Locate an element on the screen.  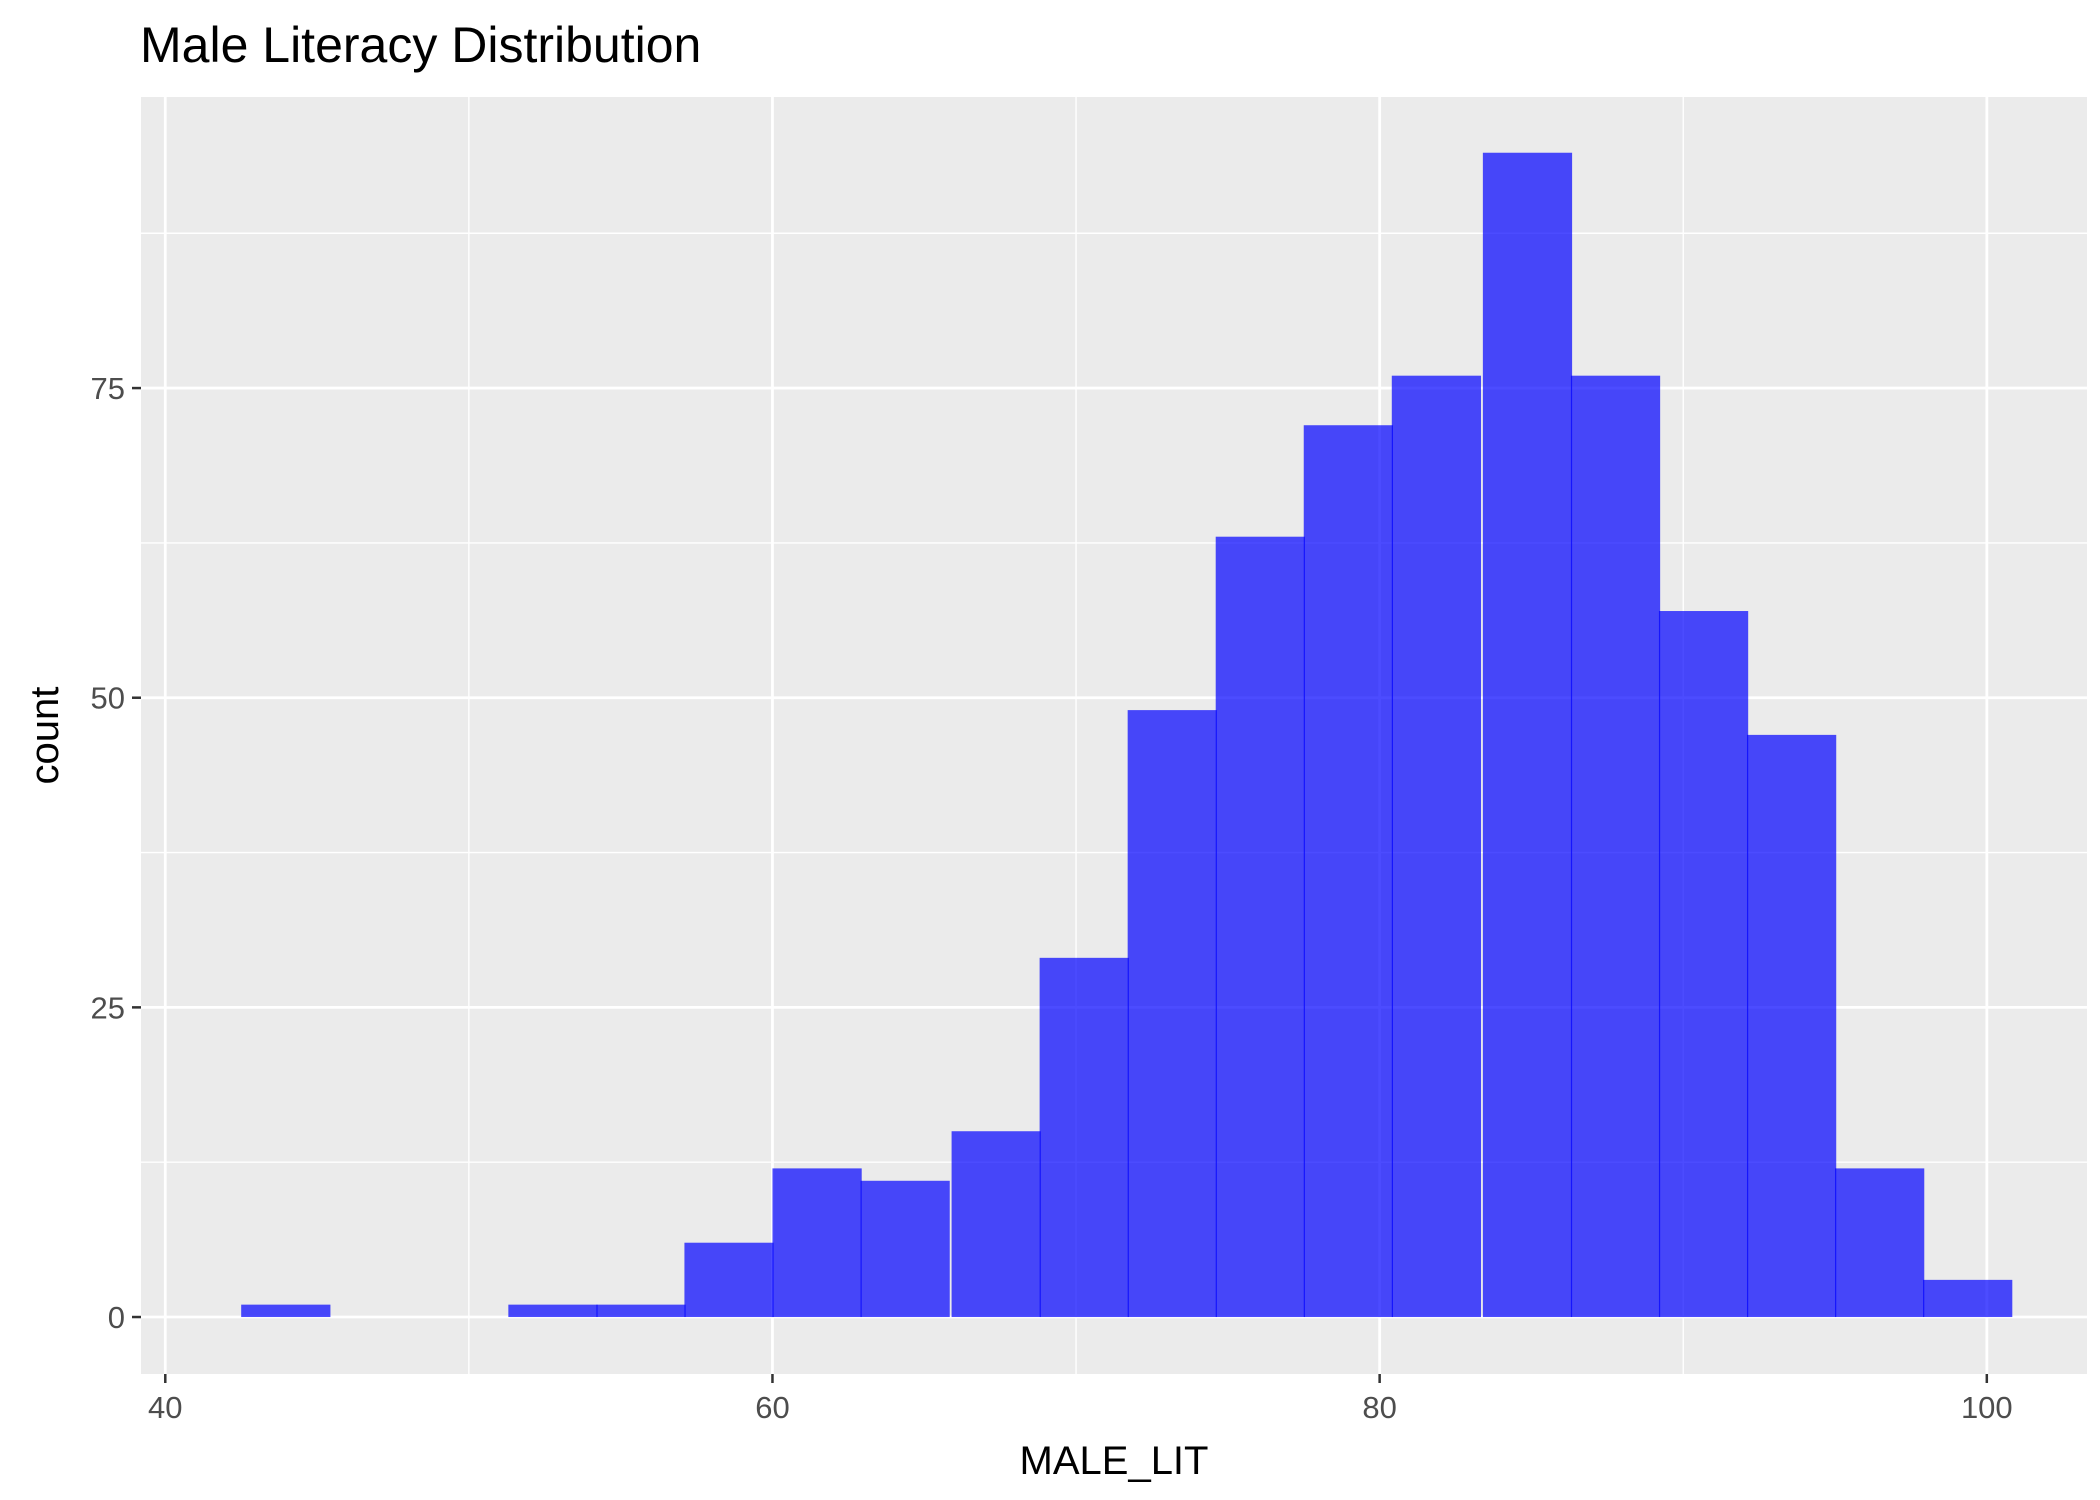
y-tick-label: 0 is located at coordinates (116, 1317).